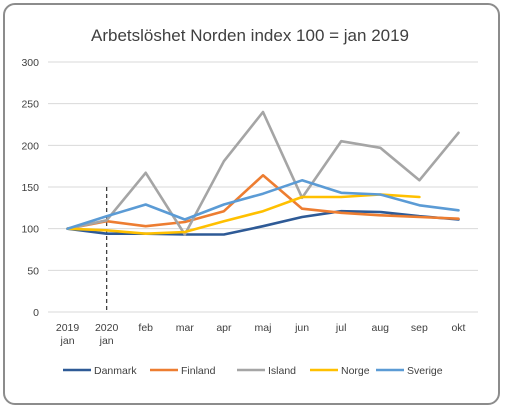 The width and height of the screenshot is (507, 414). I want to click on x-tick-label: feb, so click(145, 328).